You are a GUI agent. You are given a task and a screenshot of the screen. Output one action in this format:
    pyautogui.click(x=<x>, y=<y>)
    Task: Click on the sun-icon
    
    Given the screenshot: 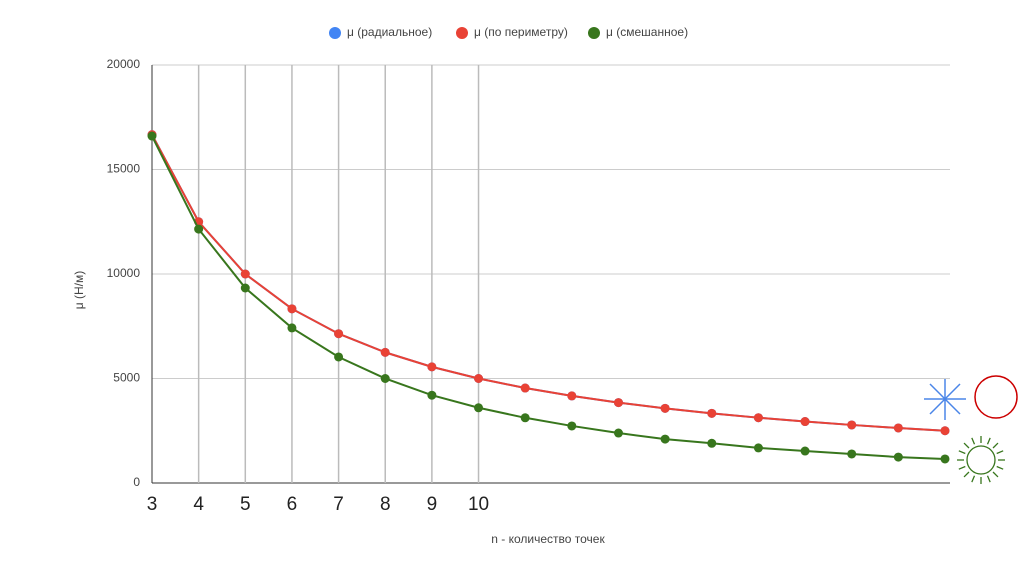 What is the action you would take?
    pyautogui.click(x=981, y=460)
    